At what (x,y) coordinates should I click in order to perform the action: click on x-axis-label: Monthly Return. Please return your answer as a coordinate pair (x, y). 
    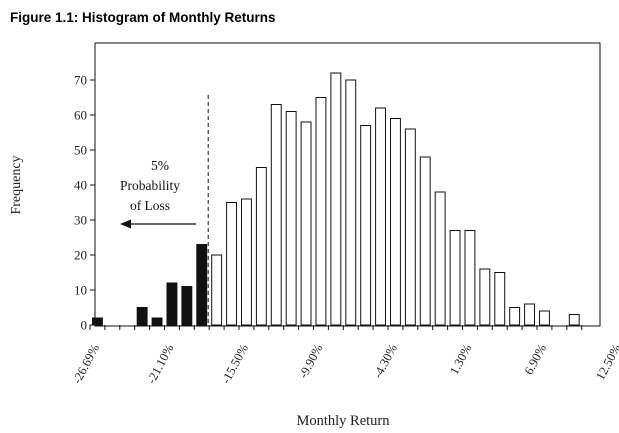
    Looking at the image, I should click on (343, 421).